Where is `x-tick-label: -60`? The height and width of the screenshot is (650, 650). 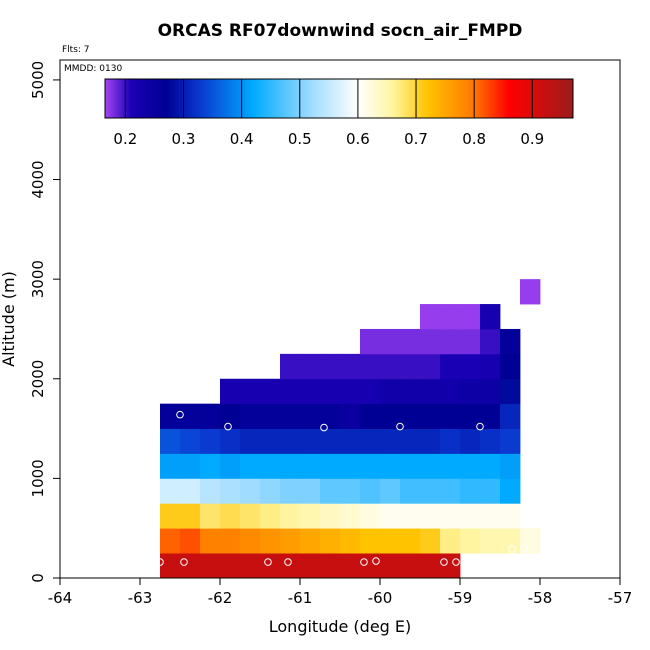
x-tick-label: -60 is located at coordinates (380, 598).